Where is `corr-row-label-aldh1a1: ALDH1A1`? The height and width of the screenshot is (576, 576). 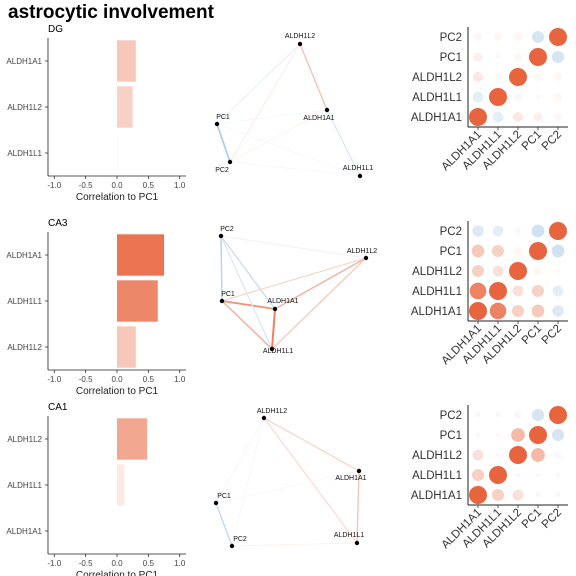 corr-row-label-aldh1a1: ALDH1A1 is located at coordinates (436, 118).